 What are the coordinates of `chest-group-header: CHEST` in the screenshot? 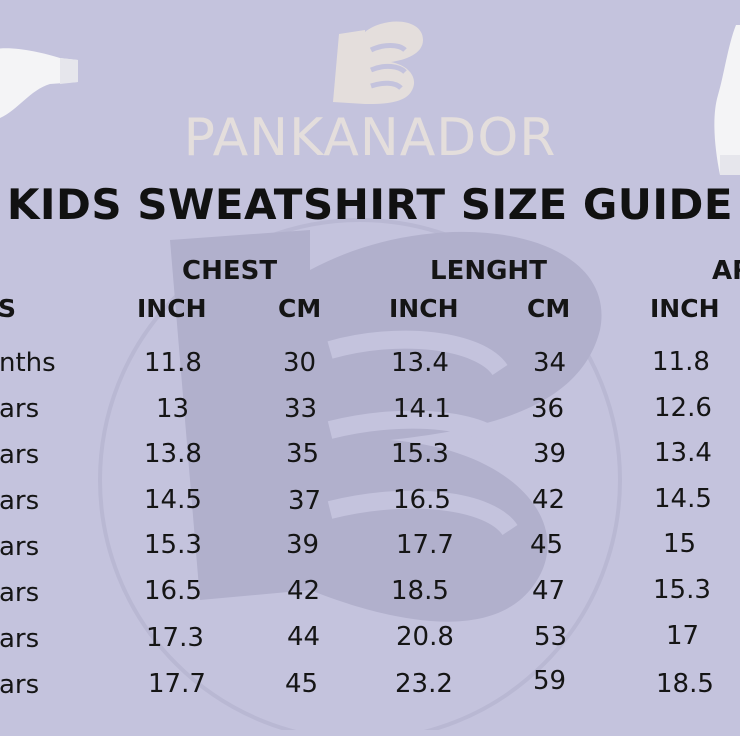 It's located at (230, 271).